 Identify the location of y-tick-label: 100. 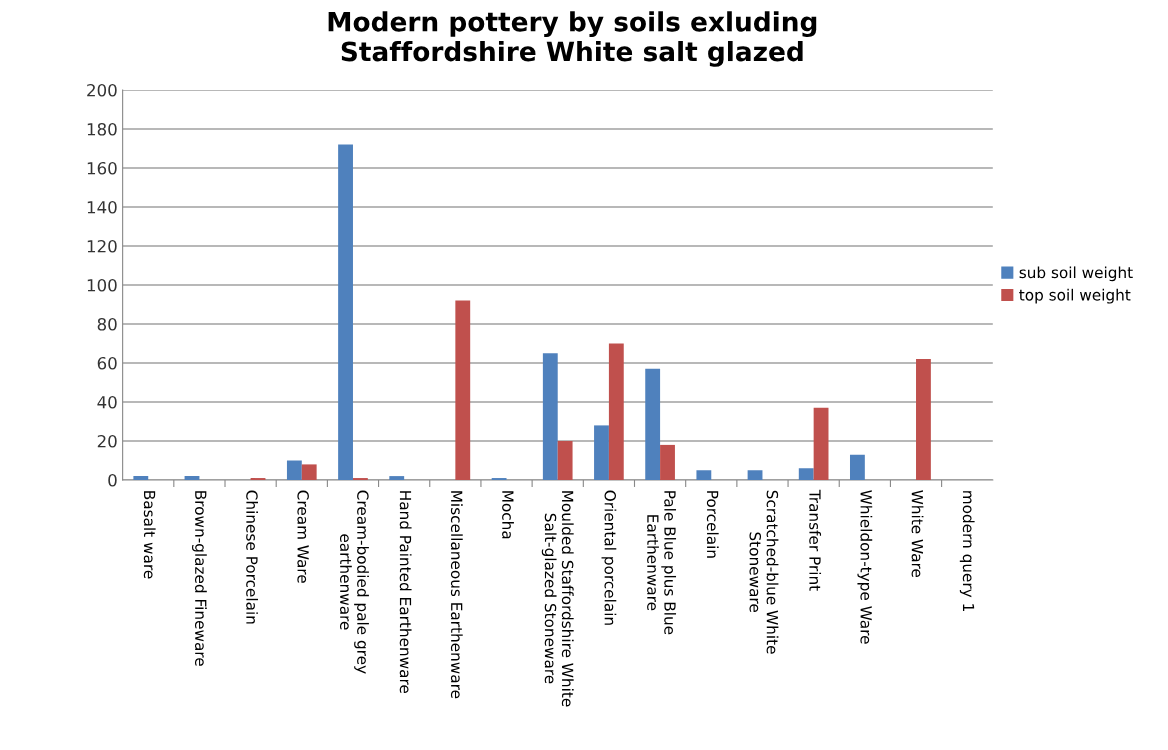
(102, 285).